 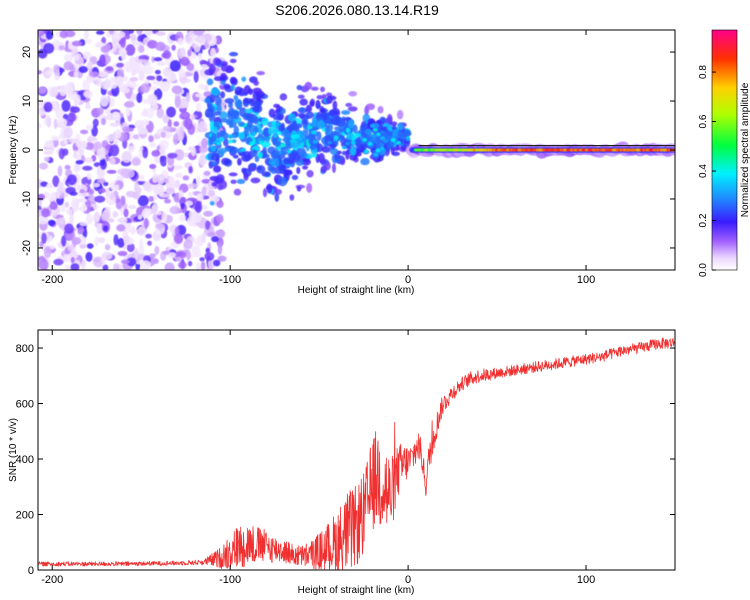 What do you see at coordinates (356, 590) in the screenshot?
I see `snr-x-axis-label: Height of straight line (km)` at bounding box center [356, 590].